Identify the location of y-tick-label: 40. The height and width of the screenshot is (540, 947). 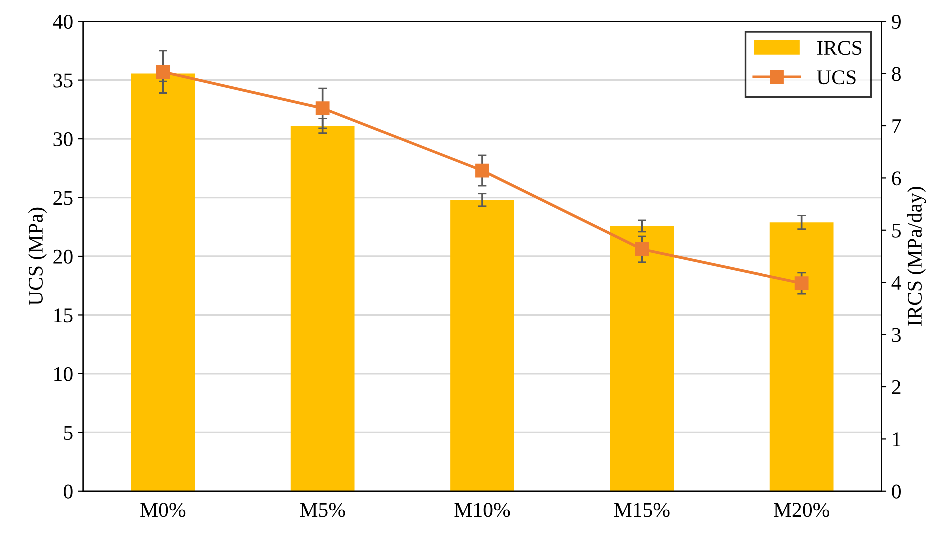
(63, 22).